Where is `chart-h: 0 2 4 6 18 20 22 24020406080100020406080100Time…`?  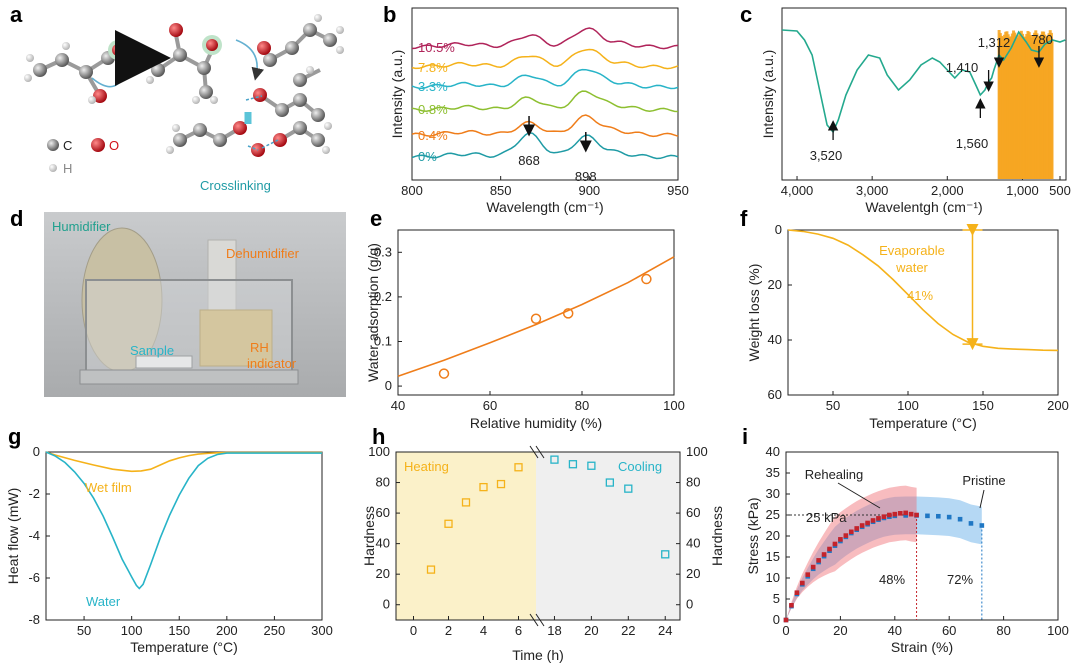
chart-h: 0 2 4 6 18 20 22 24020406080100020406080100Time… is located at coordinates (543, 553).